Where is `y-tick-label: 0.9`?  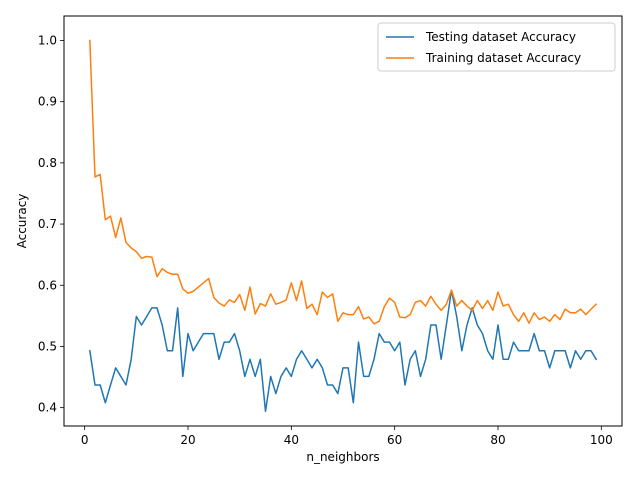
y-tick-label: 0.9 is located at coordinates (47, 102).